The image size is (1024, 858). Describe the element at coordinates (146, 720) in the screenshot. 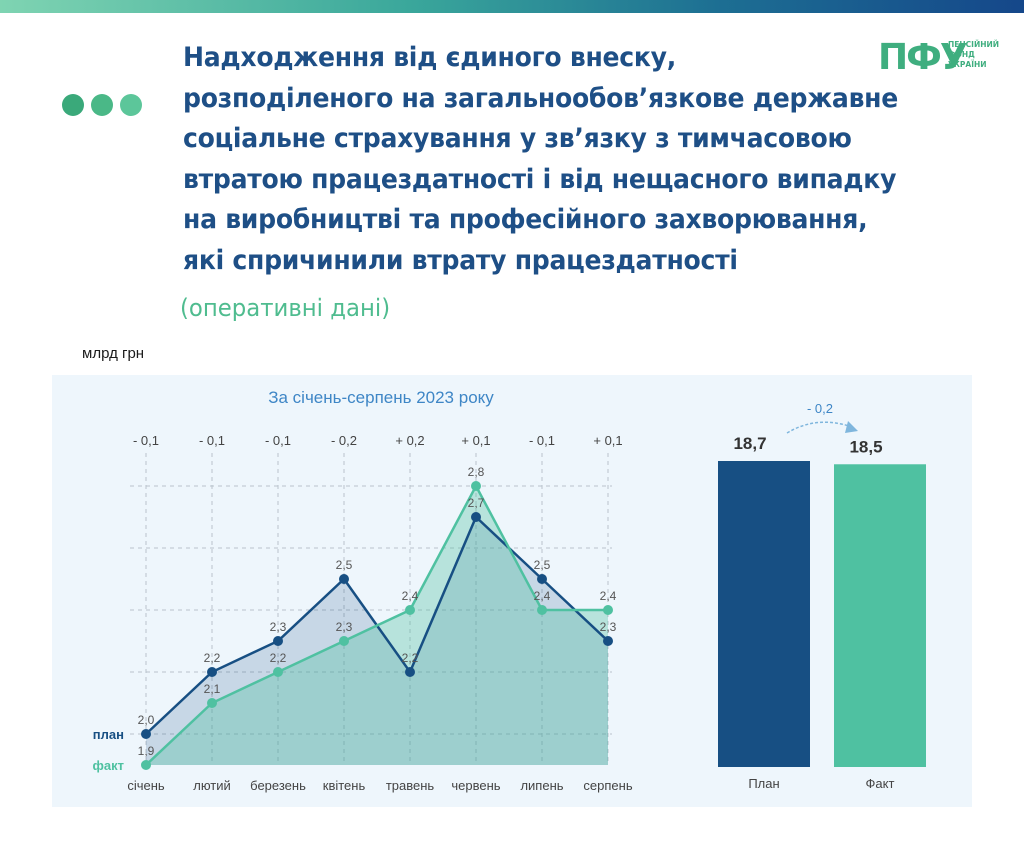

I see `plan-value-label: 2,0` at that location.